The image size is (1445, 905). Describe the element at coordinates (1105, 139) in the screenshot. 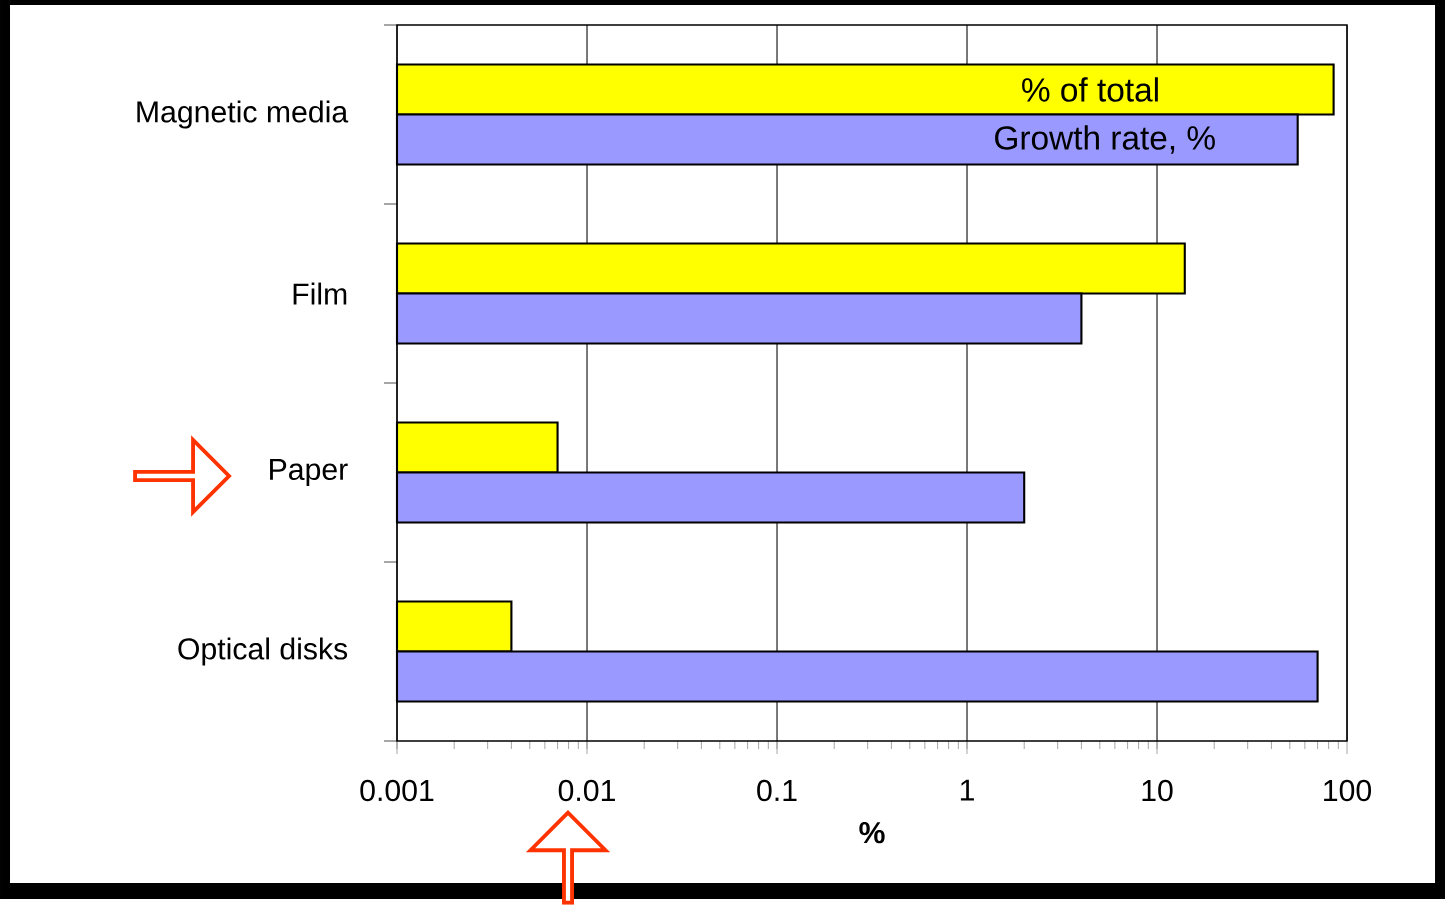

I see `series-label: Growth rate, %` at that location.